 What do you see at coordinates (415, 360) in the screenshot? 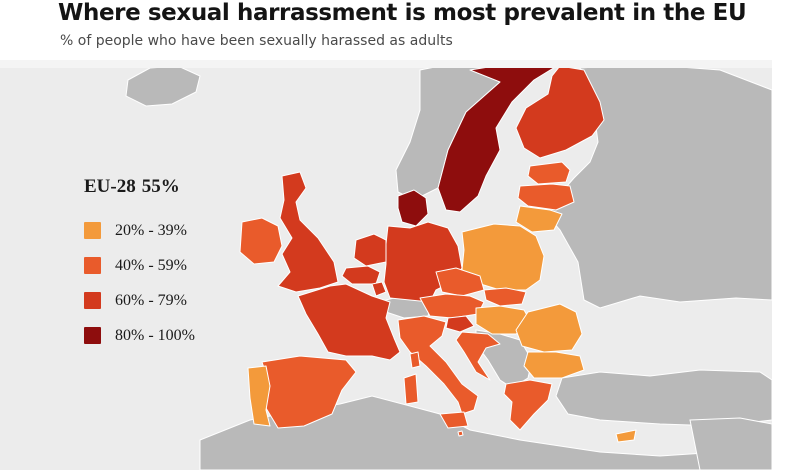
I see `region-corsica` at bounding box center [415, 360].